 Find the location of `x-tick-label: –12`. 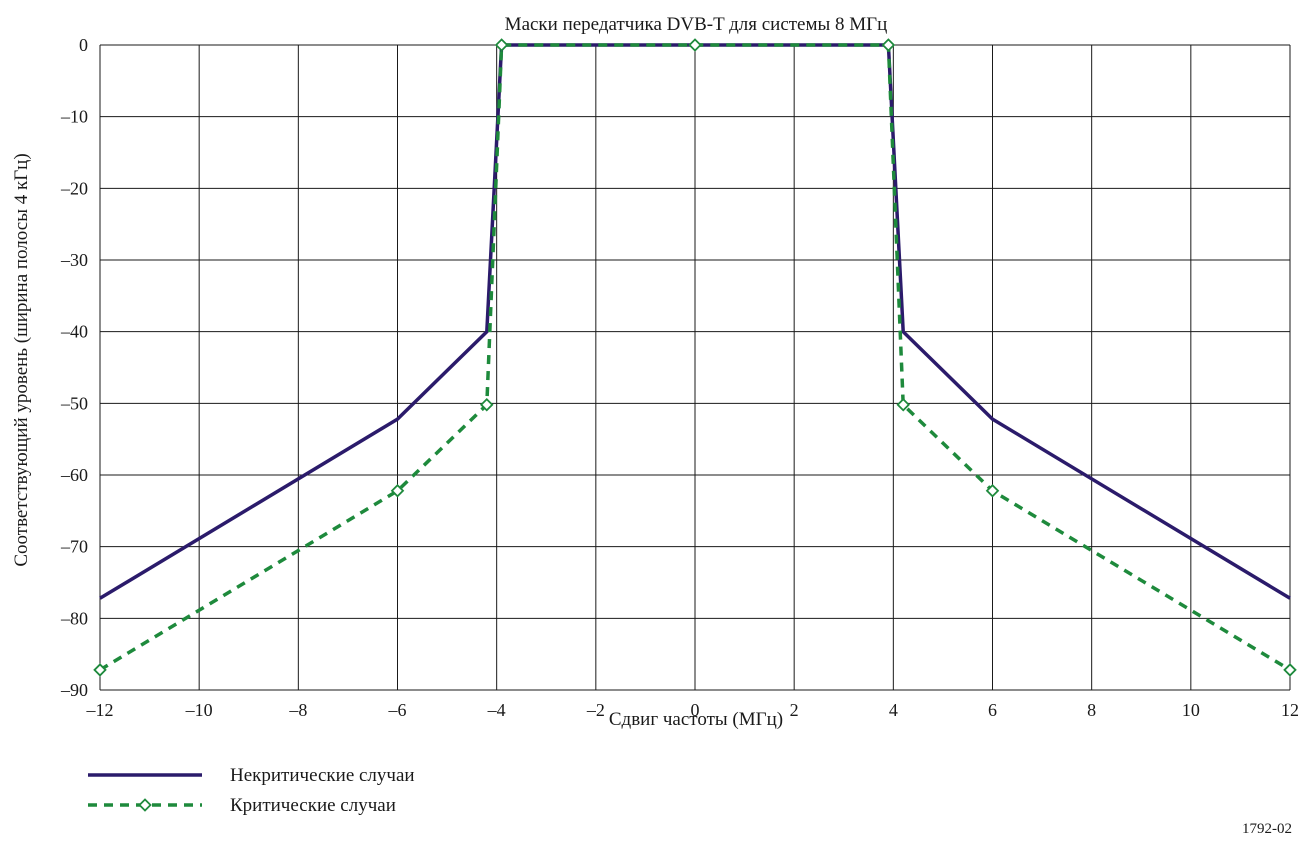

x-tick-label: –12 is located at coordinates (100, 710).